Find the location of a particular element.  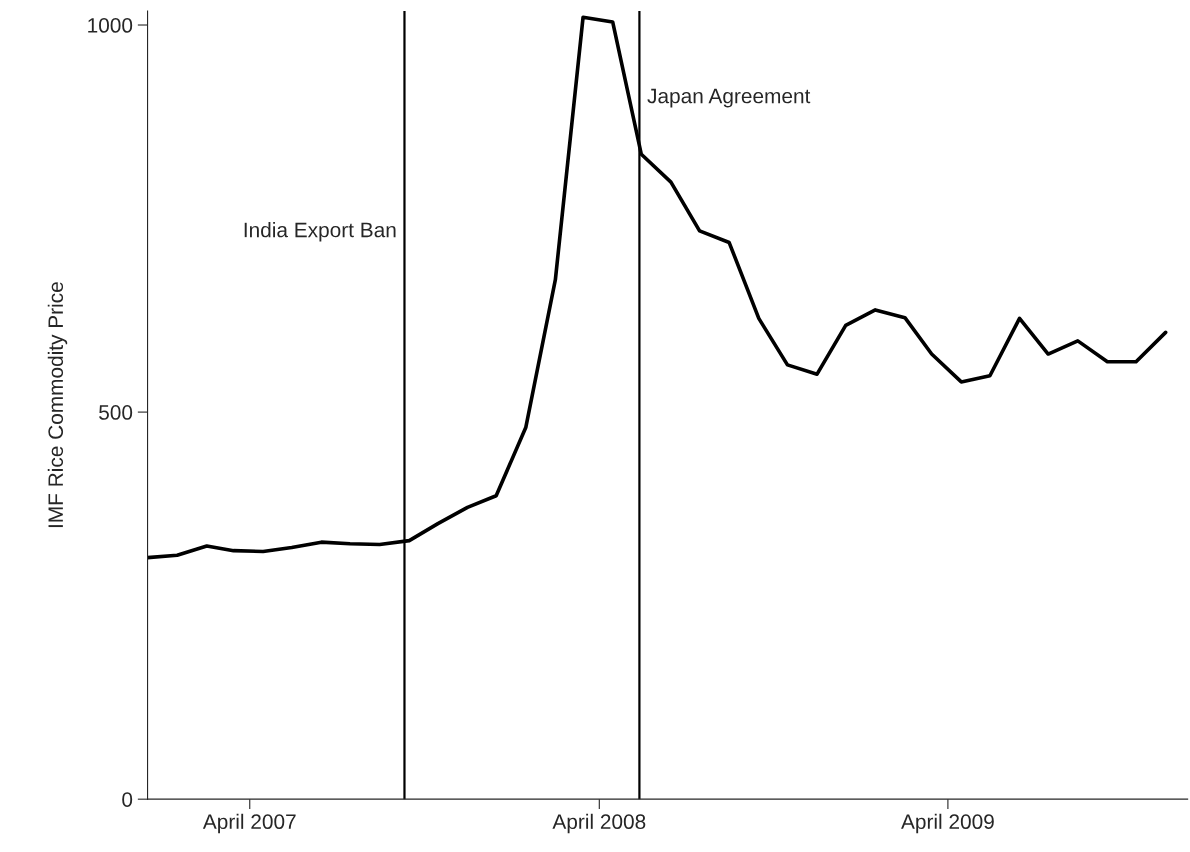

ref-line-label: India Export Ban is located at coordinates (320, 232).